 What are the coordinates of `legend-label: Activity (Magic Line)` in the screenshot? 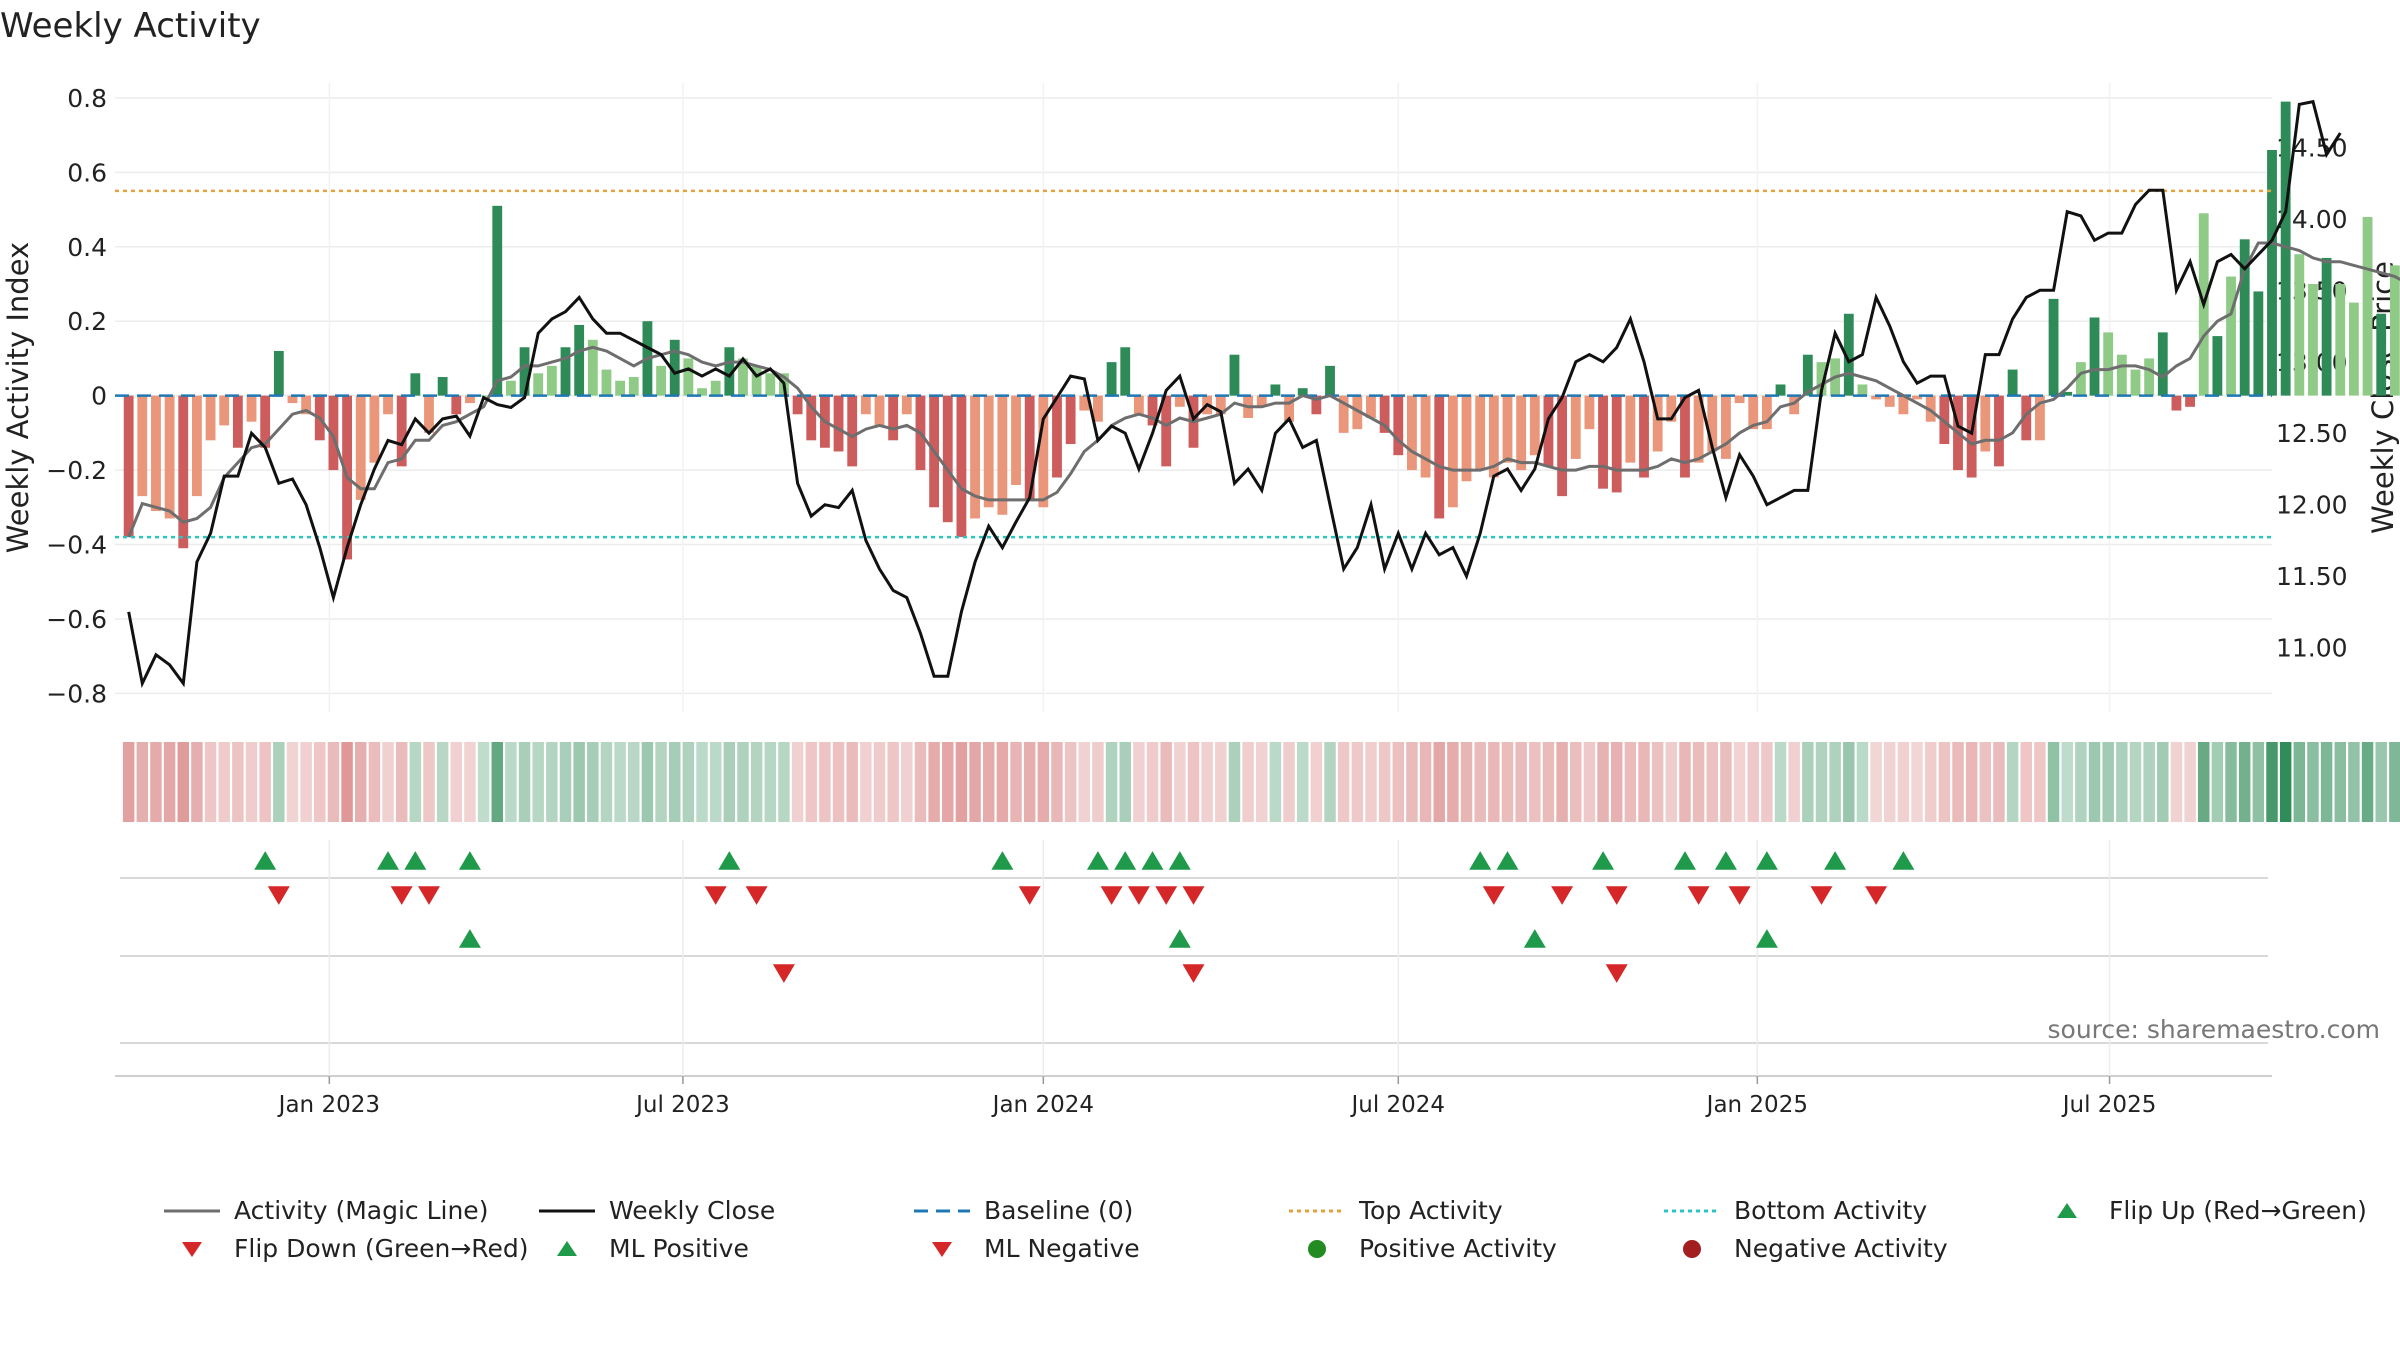 It's located at (361, 1210).